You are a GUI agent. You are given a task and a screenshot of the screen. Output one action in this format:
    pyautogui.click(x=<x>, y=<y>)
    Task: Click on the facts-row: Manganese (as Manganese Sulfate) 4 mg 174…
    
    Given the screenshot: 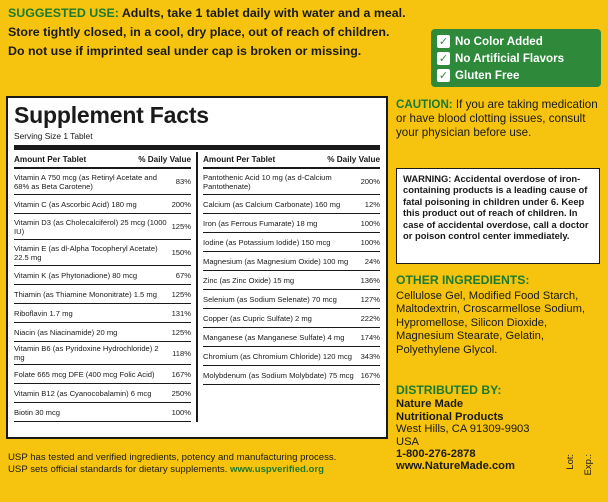 What is the action you would take?
    pyautogui.click(x=291, y=337)
    